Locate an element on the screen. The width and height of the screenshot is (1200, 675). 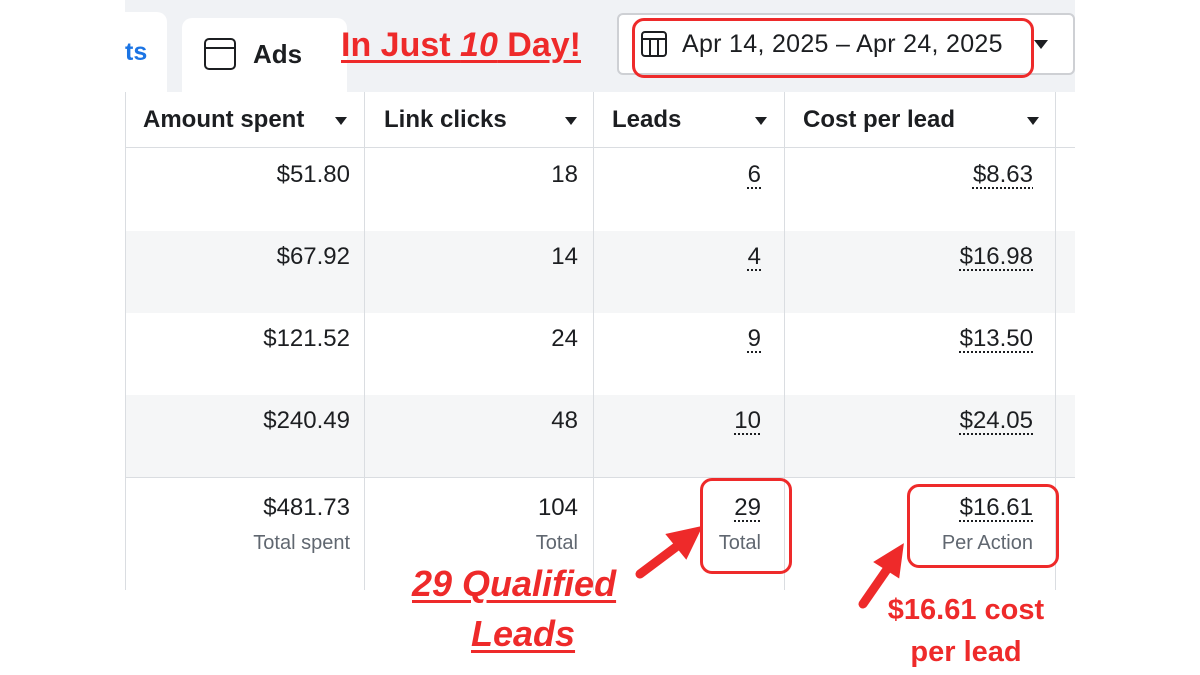
date-range-highlight is located at coordinates (833, 48).